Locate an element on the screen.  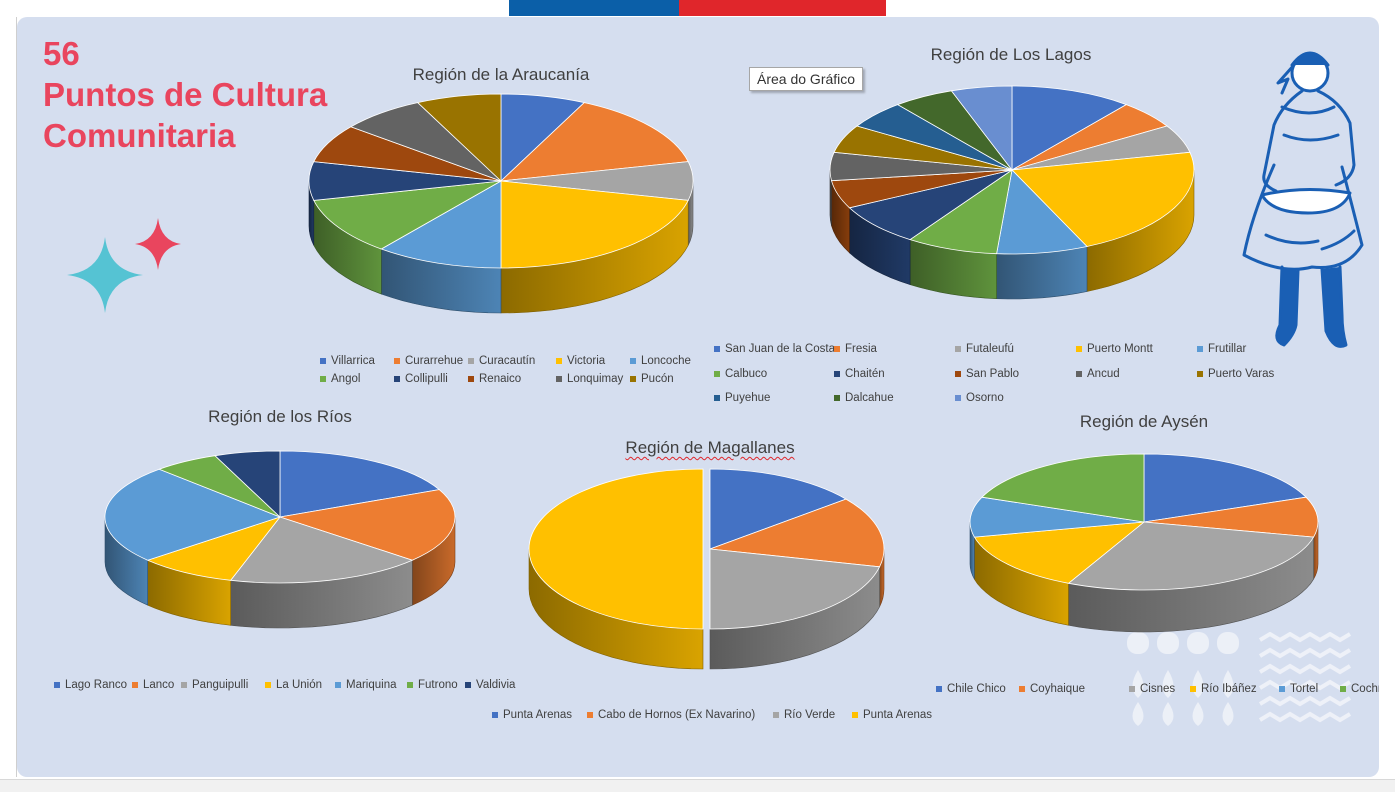
legend-item-chile-chico: Chile Chico is located at coordinates (971, 689).